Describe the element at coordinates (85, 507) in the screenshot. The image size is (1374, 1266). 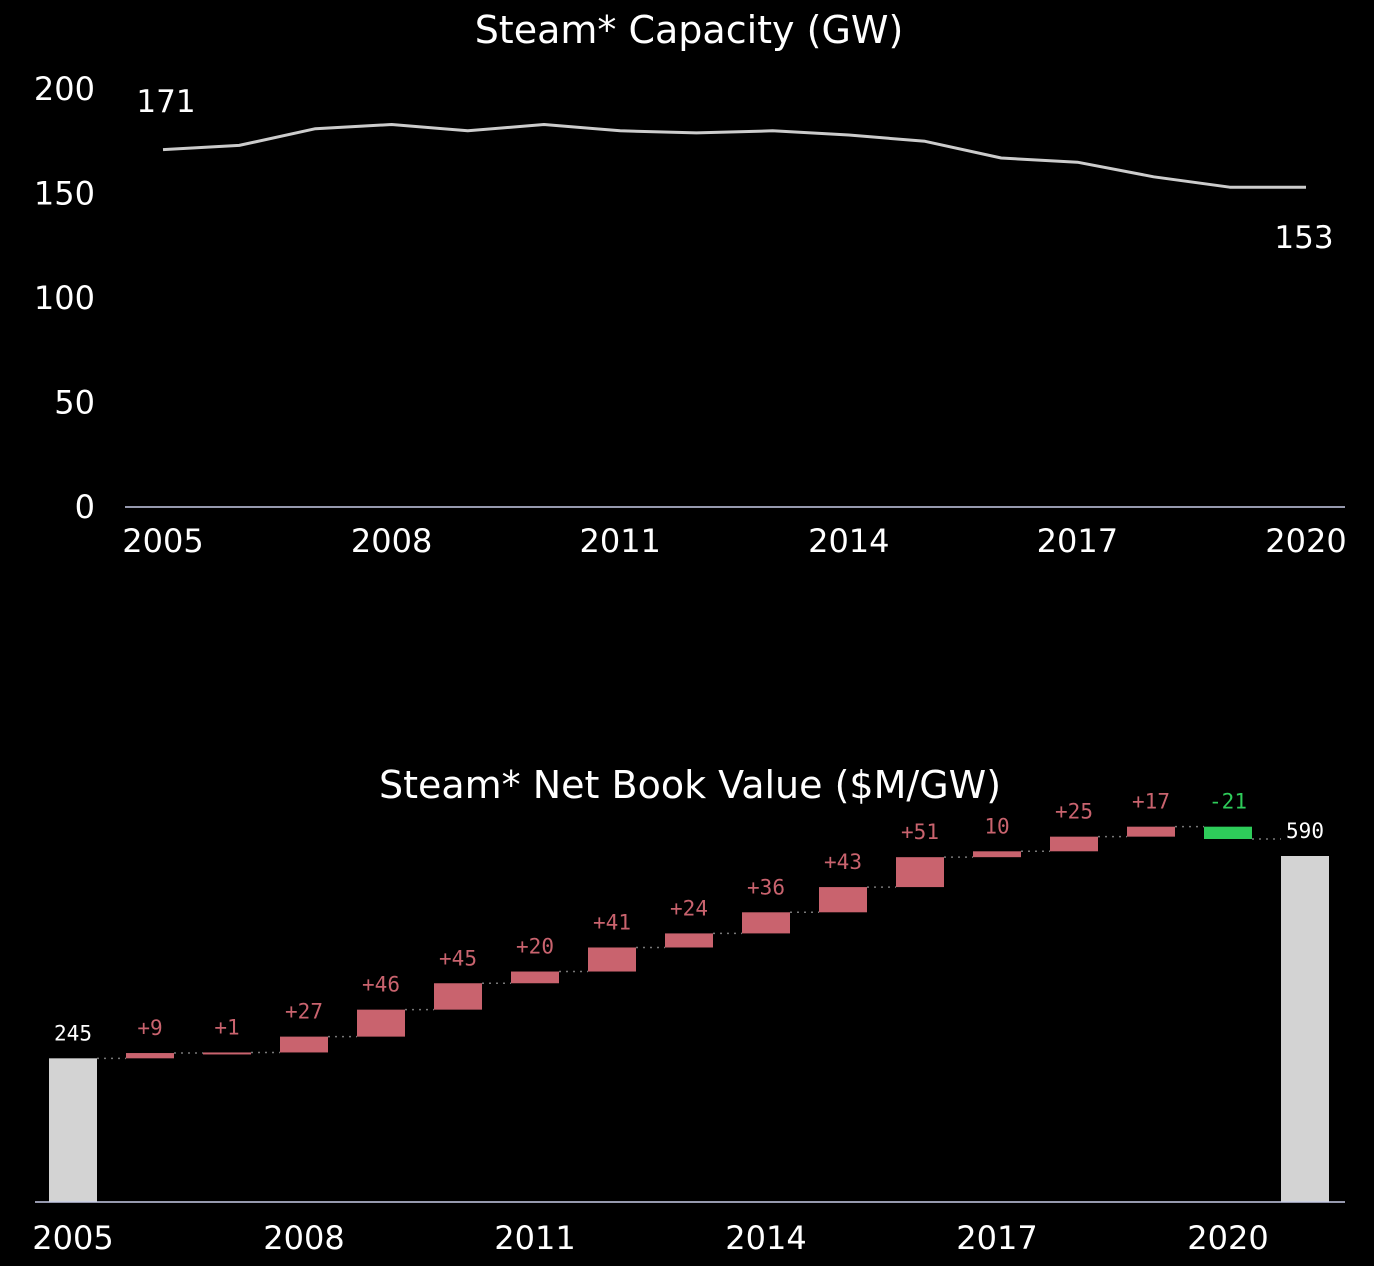
I see `capacity-y-tick: 0` at that location.